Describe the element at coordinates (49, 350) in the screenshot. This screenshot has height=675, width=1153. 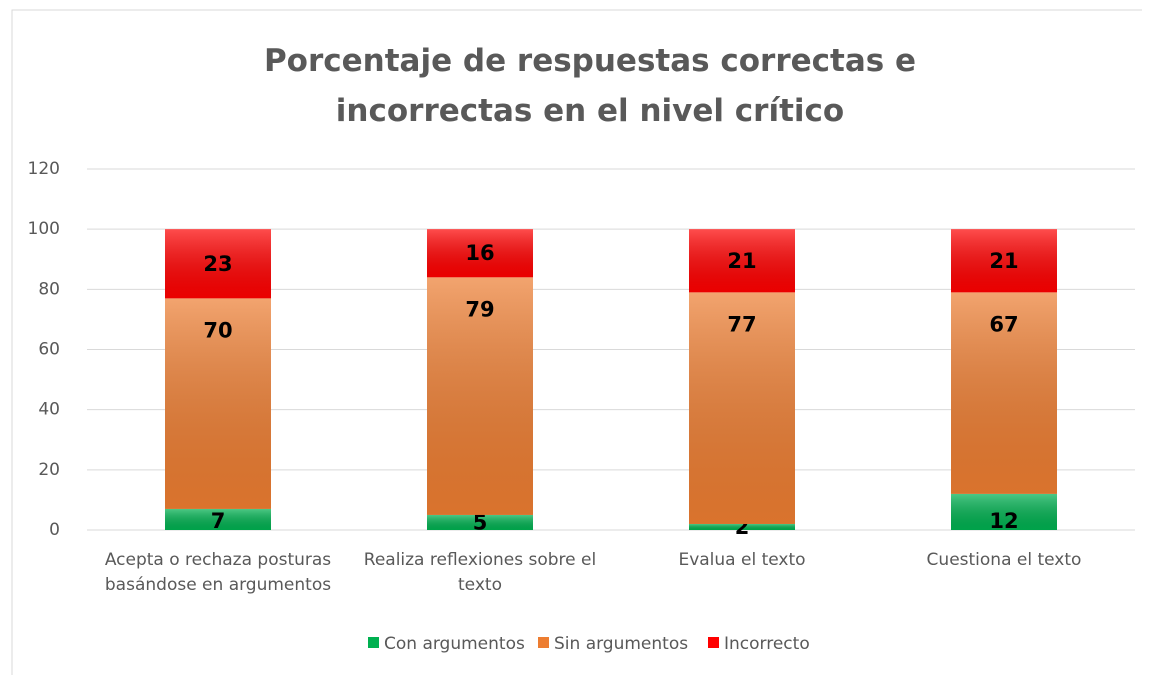
I see `y-tick-label: 60` at that location.